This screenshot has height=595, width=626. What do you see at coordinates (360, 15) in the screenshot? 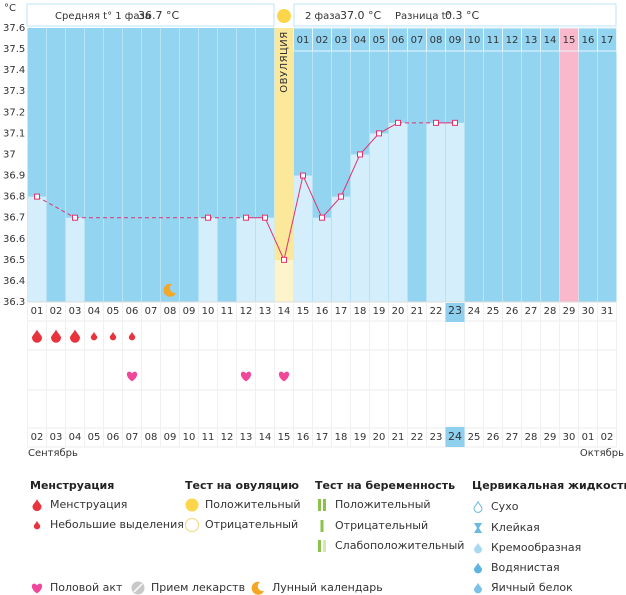
I see `phase2-value: 37.0 °C` at bounding box center [360, 15].